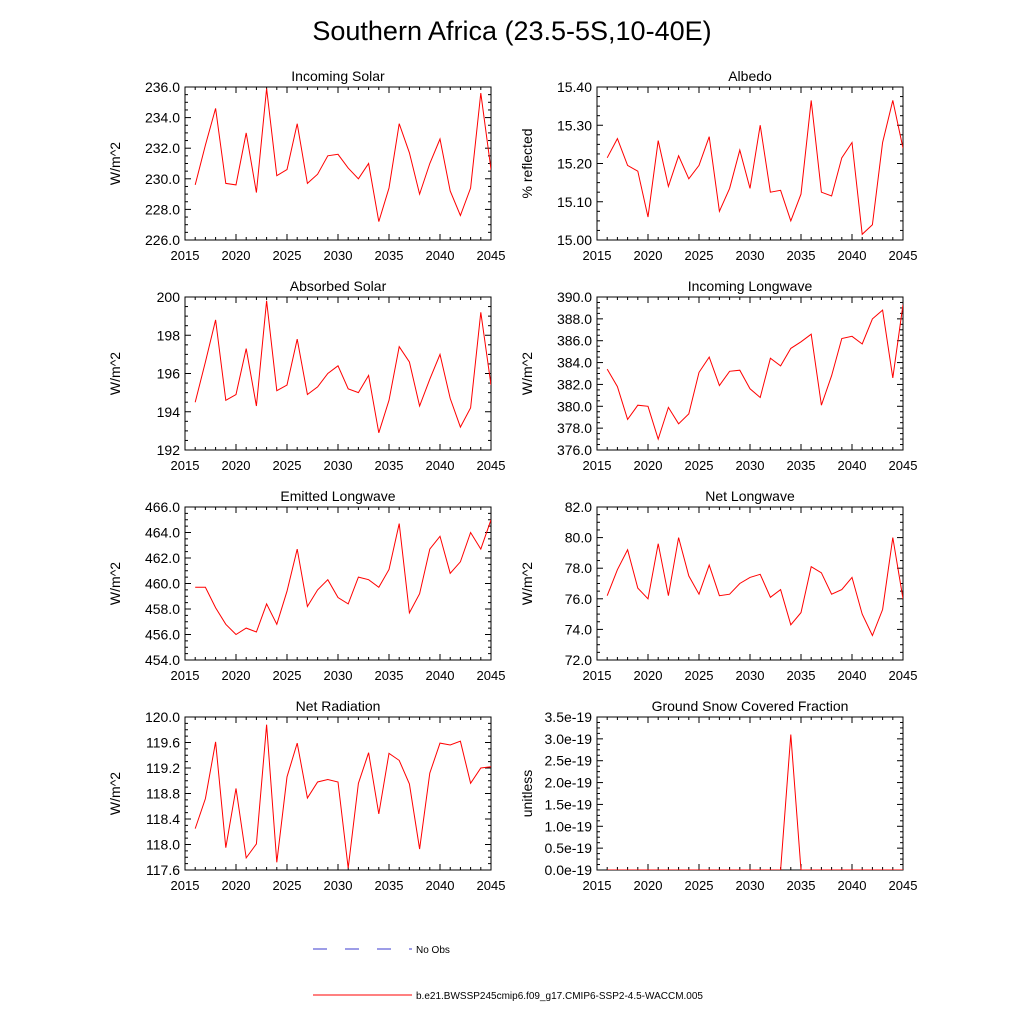 This screenshot has width=1024, height=1024. I want to click on y-tick-label: 3.0e-19, so click(569, 739).